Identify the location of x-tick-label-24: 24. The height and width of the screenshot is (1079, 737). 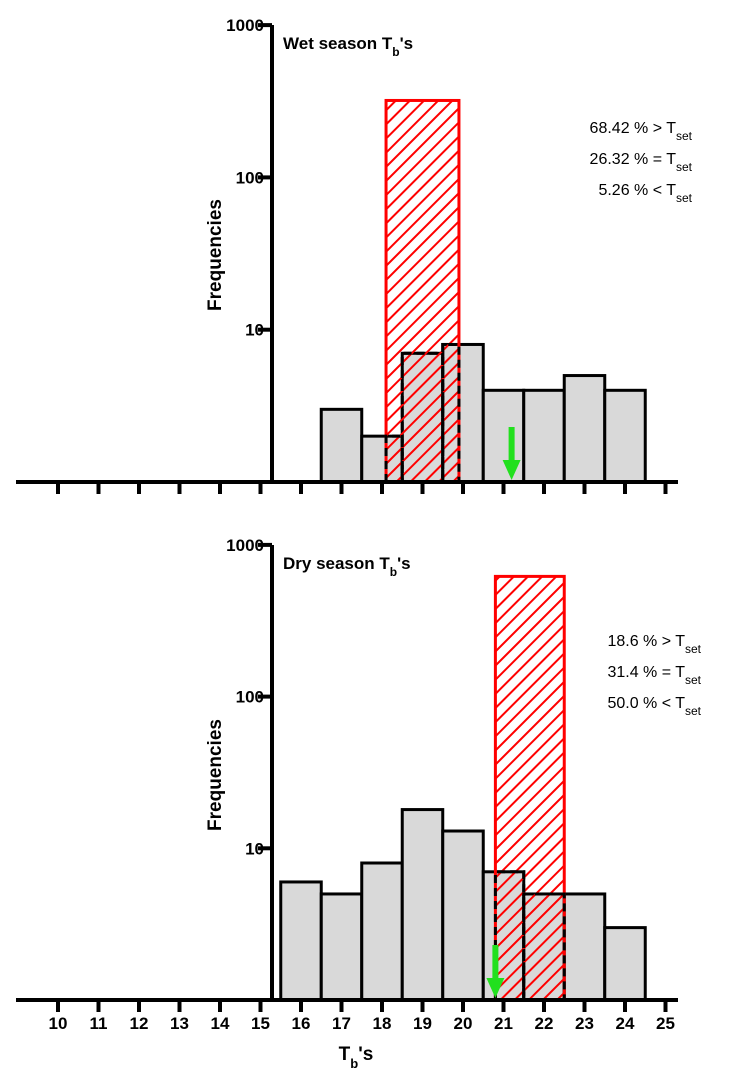
(625, 1023).